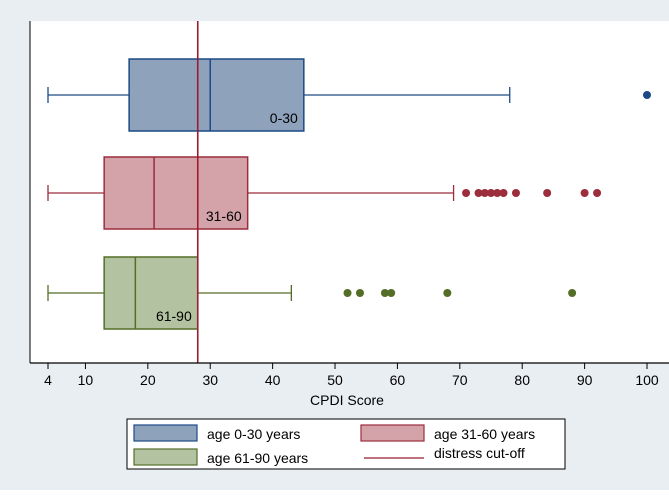 The height and width of the screenshot is (495, 669). I want to click on box-label-31-60: 31-60, so click(224, 216).